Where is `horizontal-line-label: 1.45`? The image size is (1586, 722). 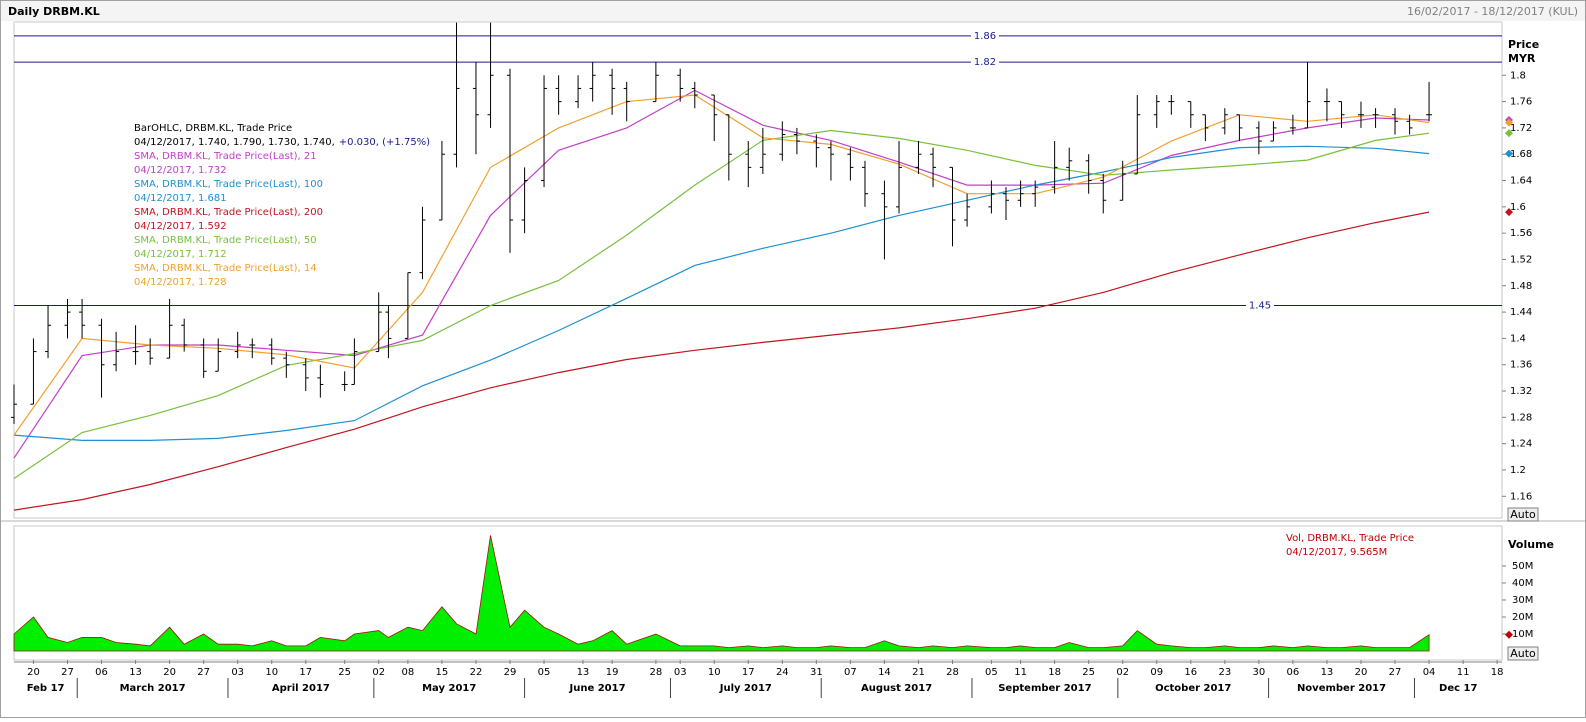 horizontal-line-label: 1.45 is located at coordinates (1260, 306).